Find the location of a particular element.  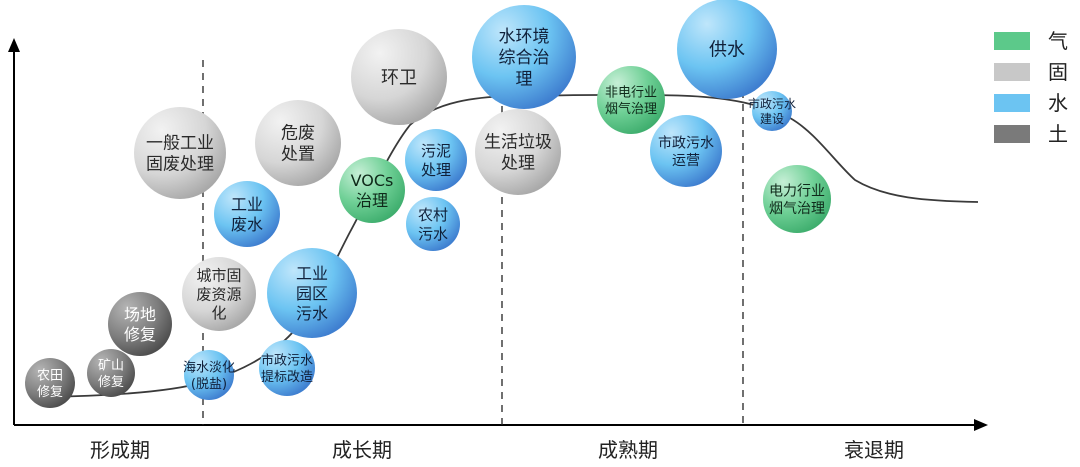

bubble-label-line: 非电行业 is located at coordinates (631, 93).